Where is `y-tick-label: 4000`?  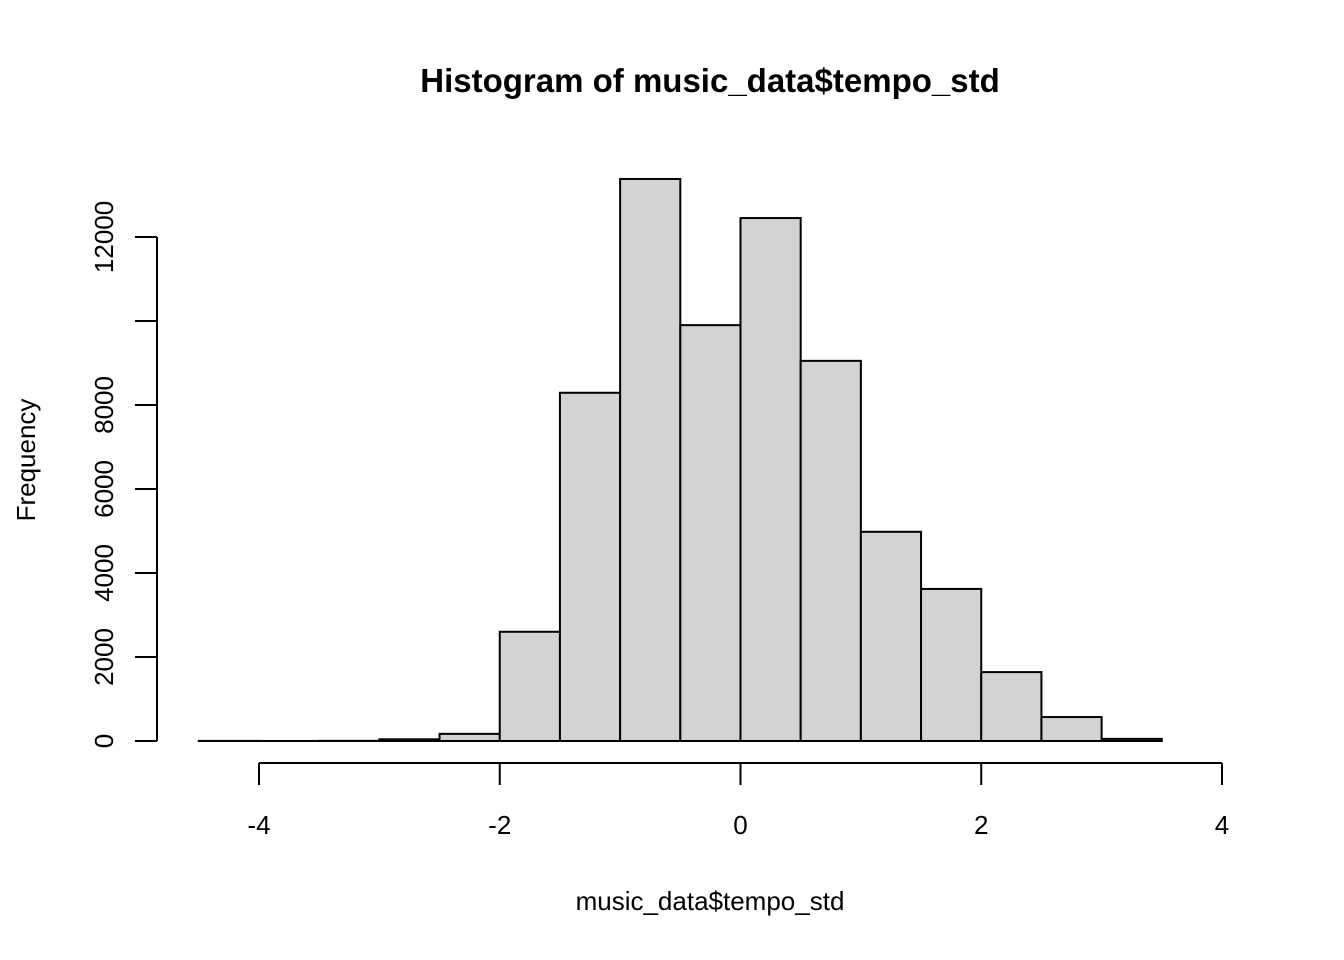
y-tick-label: 4000 is located at coordinates (104, 573).